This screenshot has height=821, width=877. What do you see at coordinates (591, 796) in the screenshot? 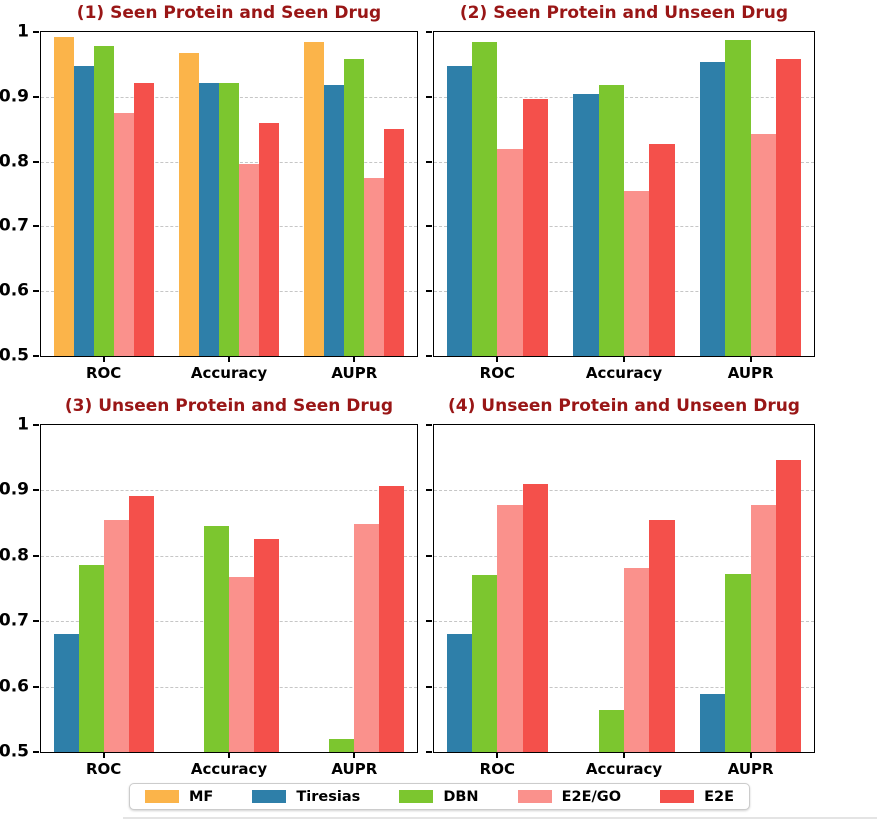
I see `legend-label: E2E/GO` at bounding box center [591, 796].